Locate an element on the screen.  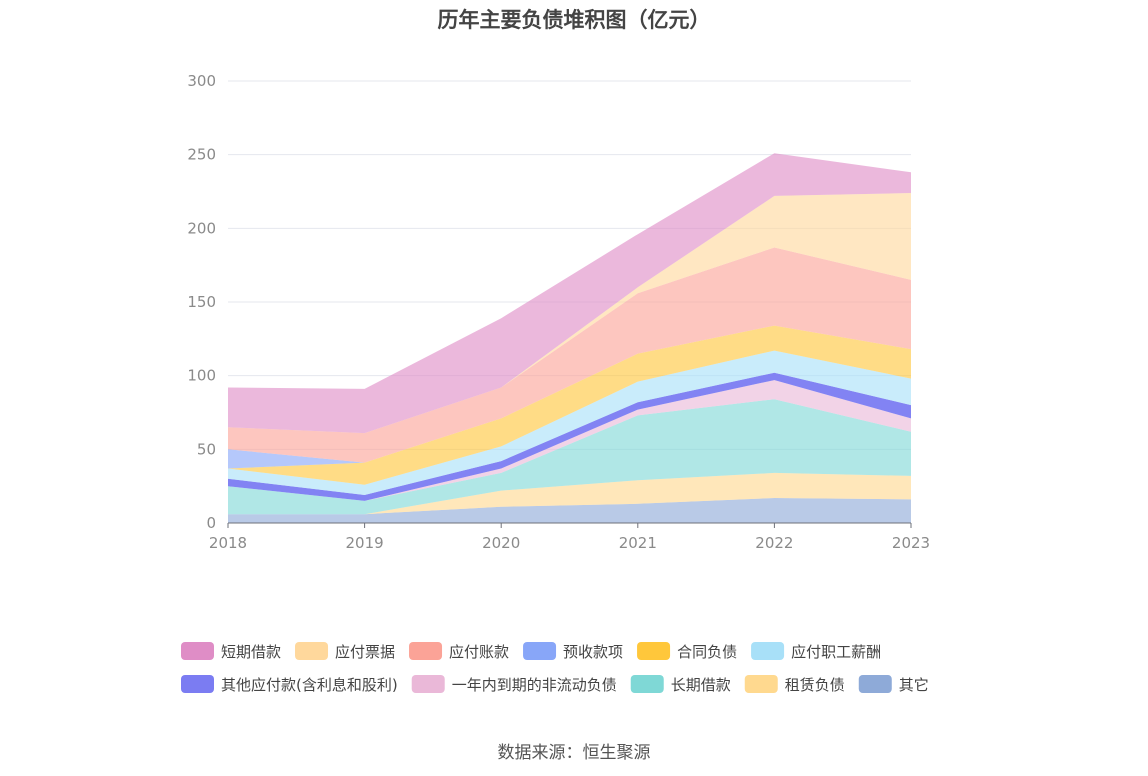
y-tick-label-50: 50 is located at coordinates (206, 449).